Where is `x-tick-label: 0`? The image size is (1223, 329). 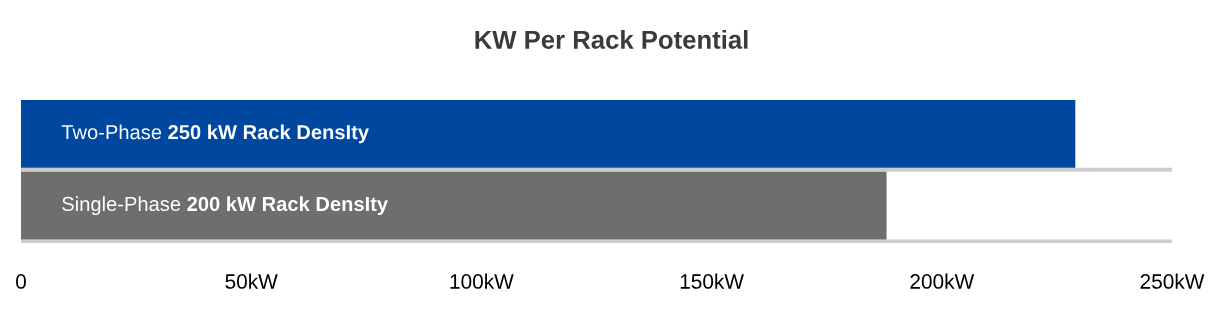
x-tick-label: 0 is located at coordinates (21, 281).